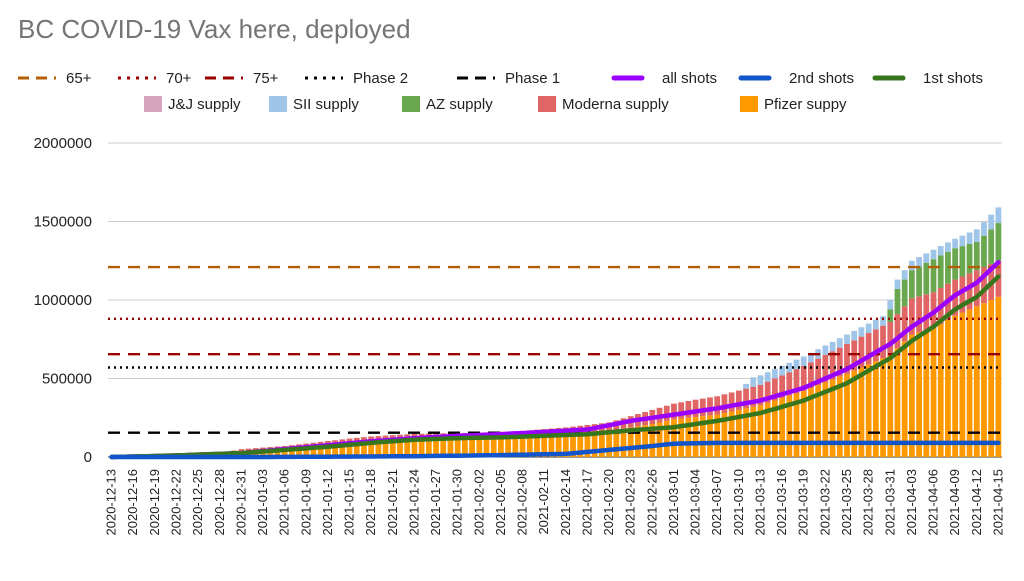 This screenshot has width=1024, height=581. What do you see at coordinates (976, 502) in the screenshot?
I see `x-tick-label: 2021-04-12` at bounding box center [976, 502].